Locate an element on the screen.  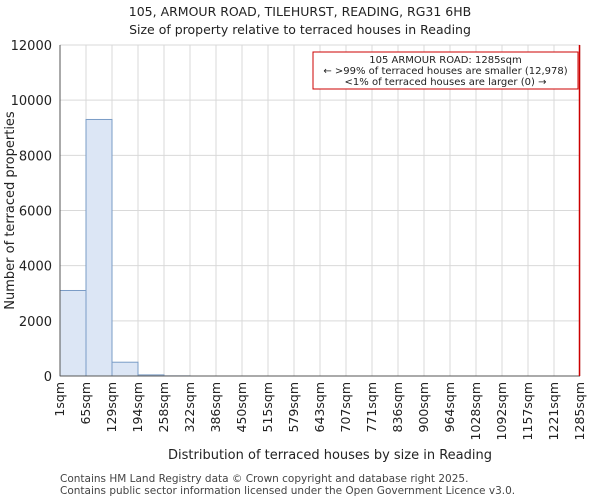
x-tick-194sqm: 194sqm is located at coordinates (137, 407).